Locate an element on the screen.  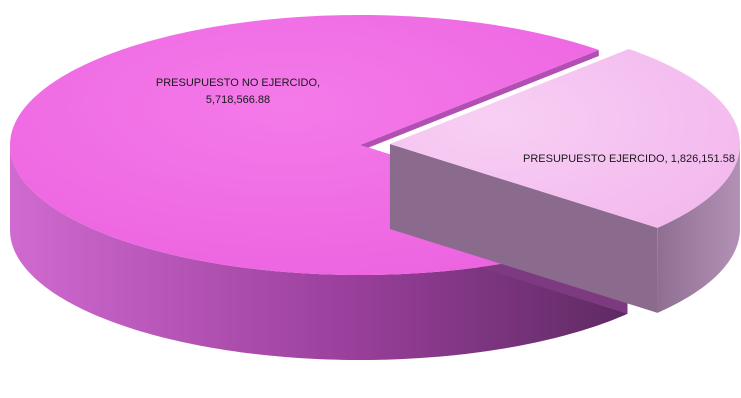
slice-side-presupuesto-ejercido is located at coordinates (698, 228).